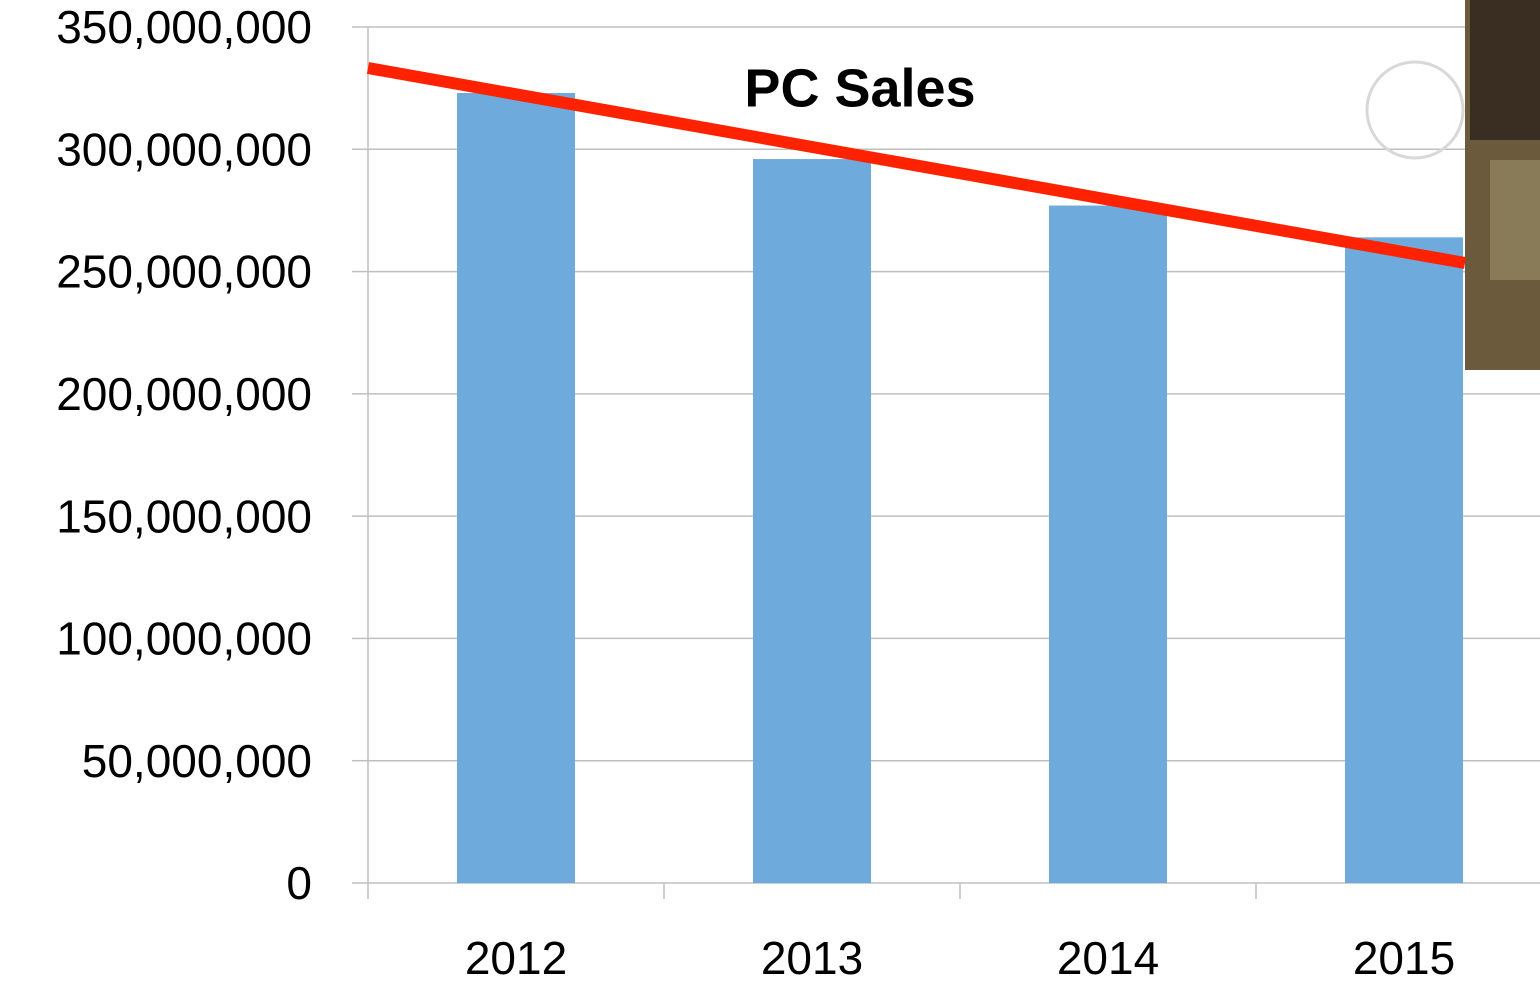 This screenshot has width=1540, height=988. What do you see at coordinates (184, 27) in the screenshot?
I see `y-tick-label: 350,000,000` at bounding box center [184, 27].